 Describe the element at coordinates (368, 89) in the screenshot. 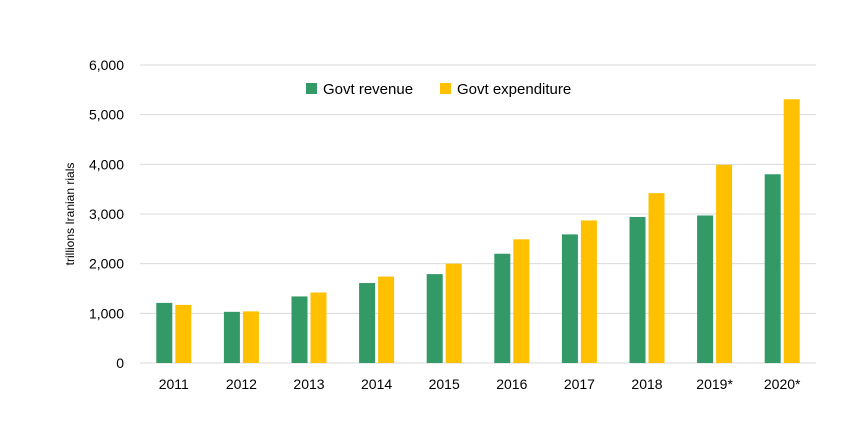

I see `legend-label: Govt revenue` at that location.